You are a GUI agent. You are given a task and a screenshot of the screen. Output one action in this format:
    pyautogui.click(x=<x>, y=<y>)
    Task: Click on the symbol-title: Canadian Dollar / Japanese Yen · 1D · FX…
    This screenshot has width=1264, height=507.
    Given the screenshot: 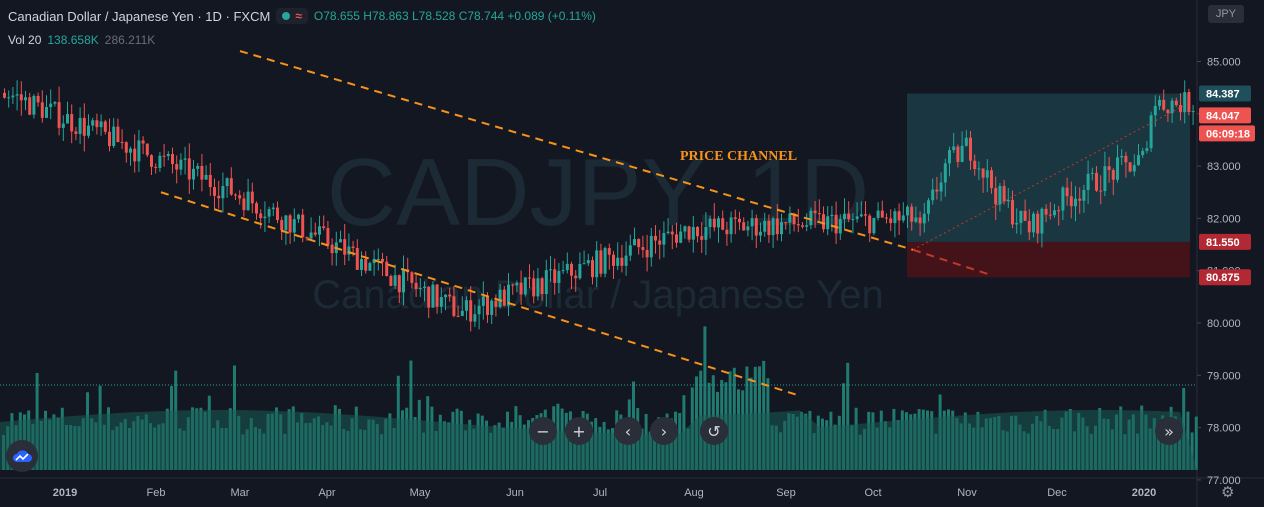 What is the action you would take?
    pyautogui.click(x=139, y=16)
    